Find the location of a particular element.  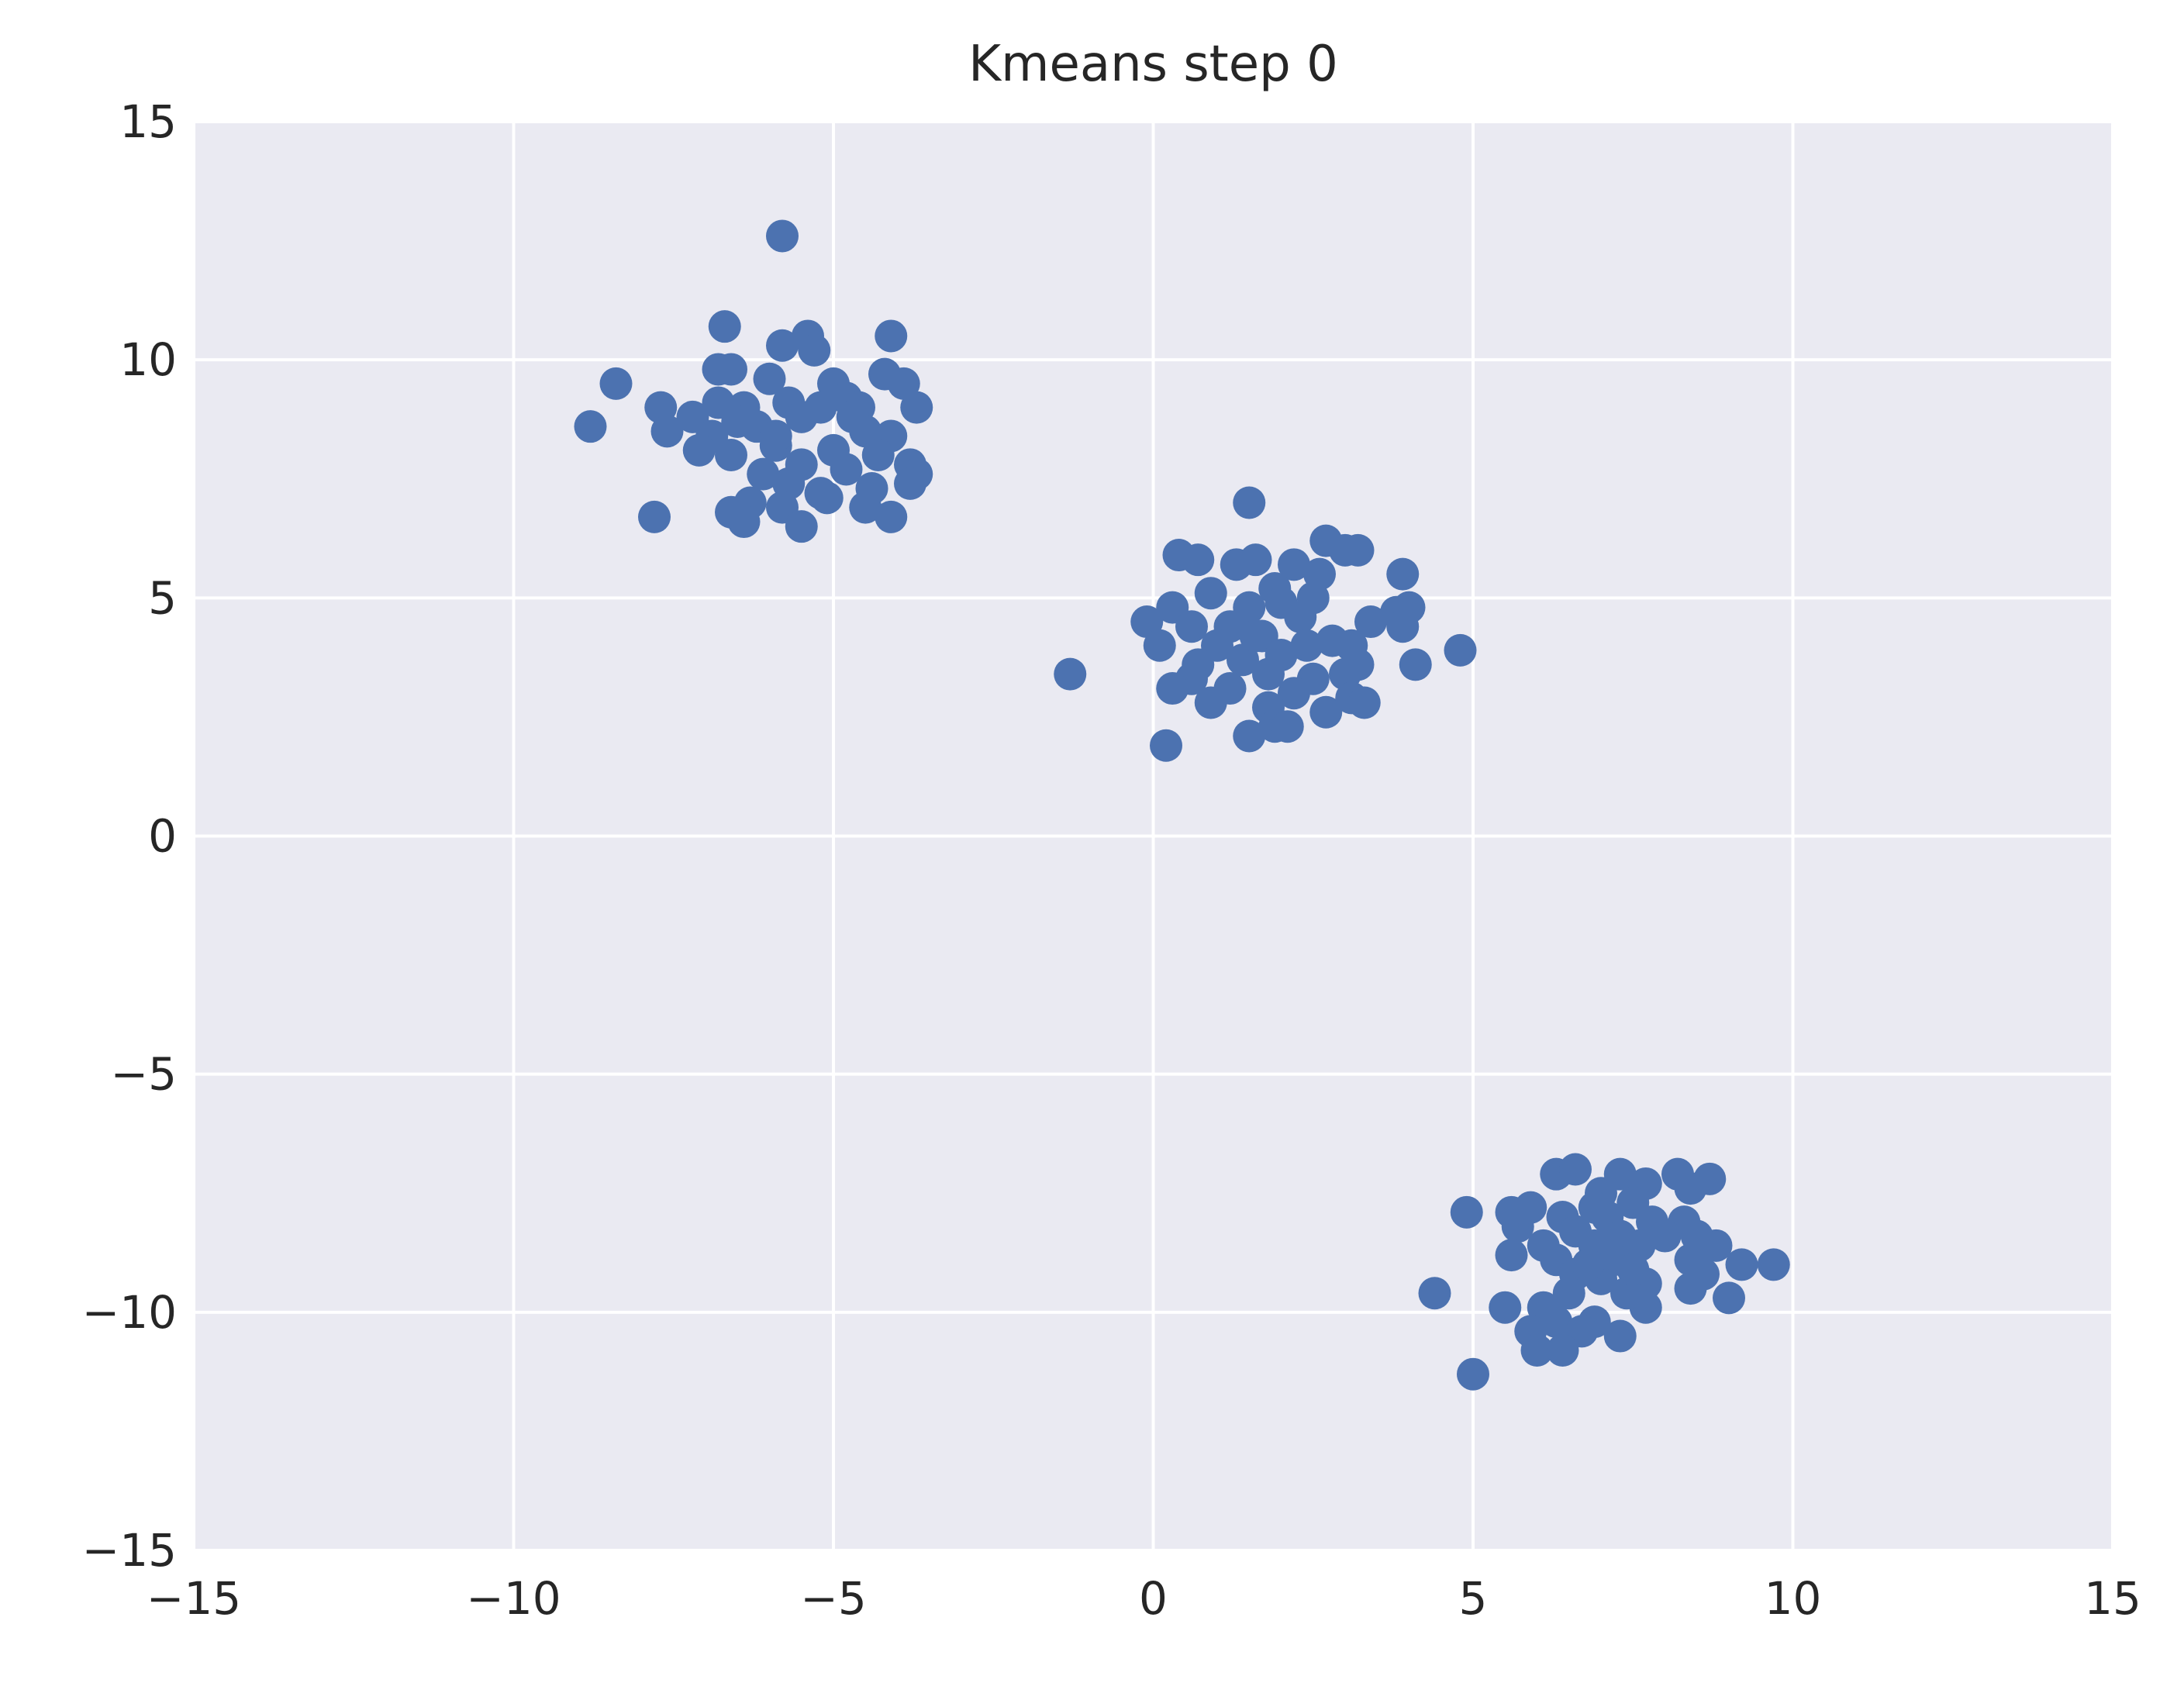

x-tick-label: 10 is located at coordinates (1794, 1598).